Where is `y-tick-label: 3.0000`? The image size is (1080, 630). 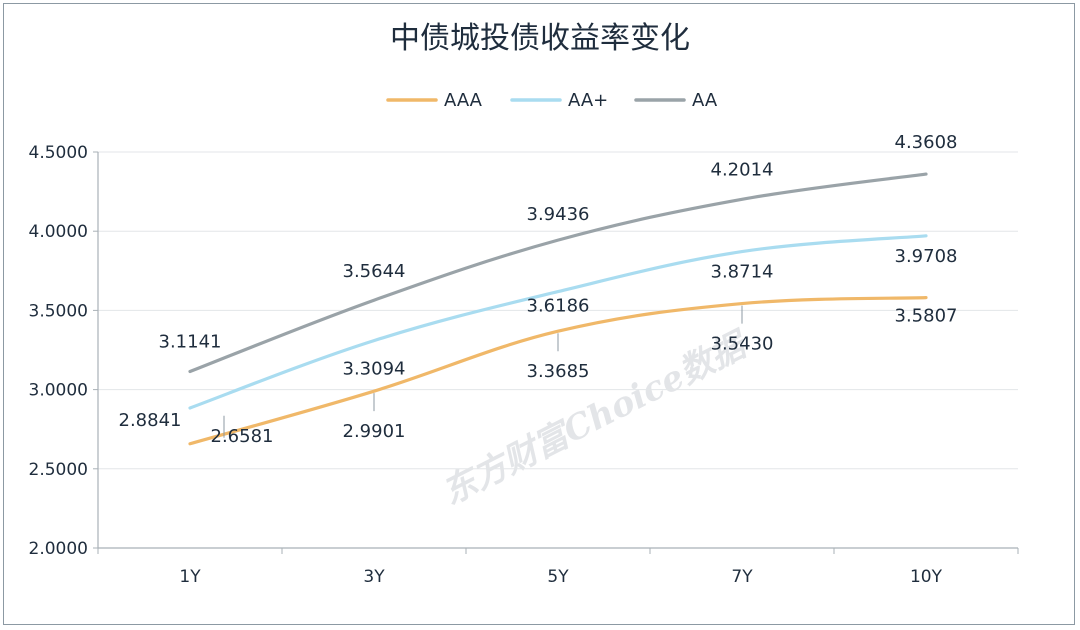
y-tick-label: 3.0000 is located at coordinates (58, 391).